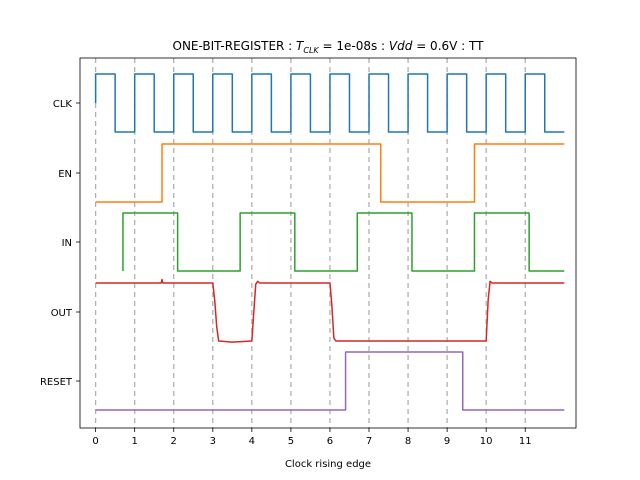  What do you see at coordinates (330, 381) in the screenshot?
I see `series-reset-line` at bounding box center [330, 381].